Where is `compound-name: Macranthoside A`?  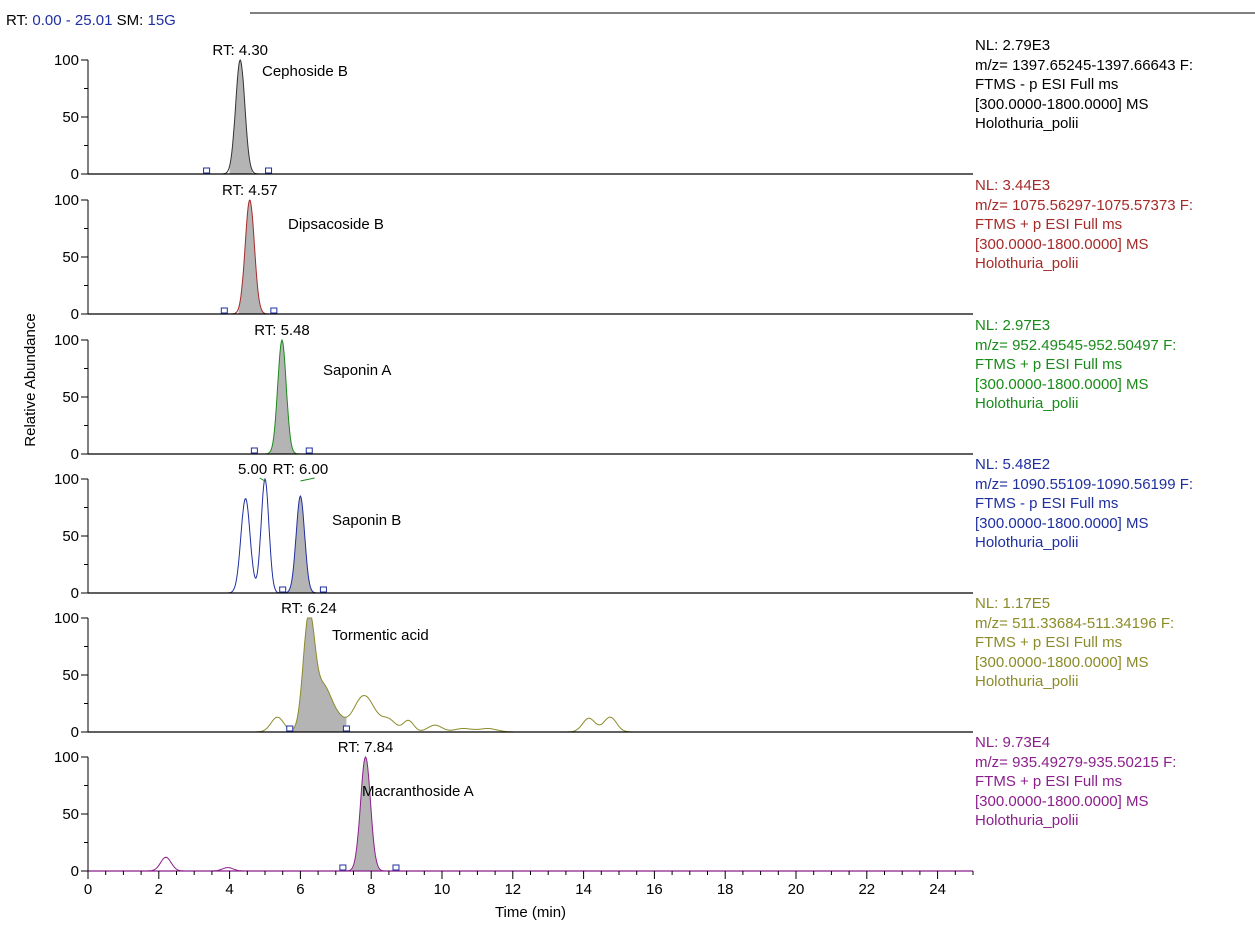
compound-name: Macranthoside A is located at coordinates (418, 791).